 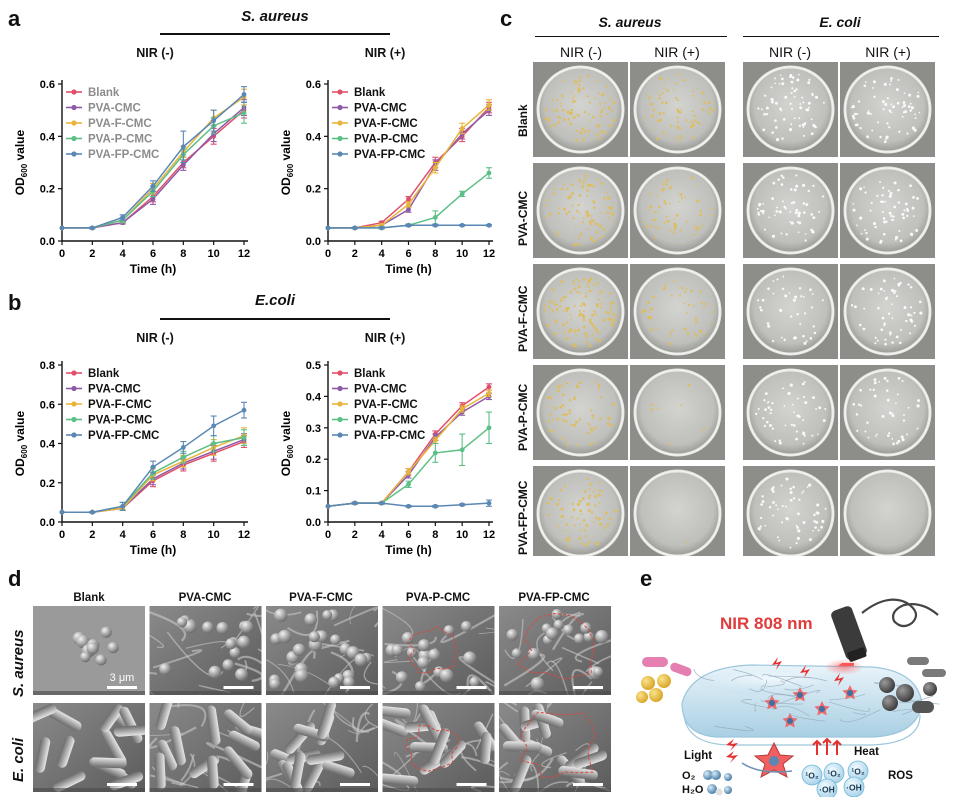 What do you see at coordinates (74, 404) in the screenshot?
I see `legend-marker-pva-f-cmc` at bounding box center [74, 404].